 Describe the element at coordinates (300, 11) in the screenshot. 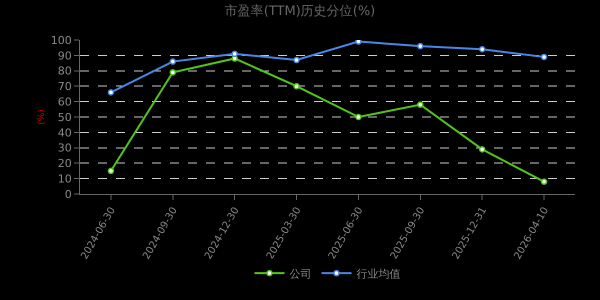

I see `chart-title: 市盈率(TTM)历史分位(%)` at that location.